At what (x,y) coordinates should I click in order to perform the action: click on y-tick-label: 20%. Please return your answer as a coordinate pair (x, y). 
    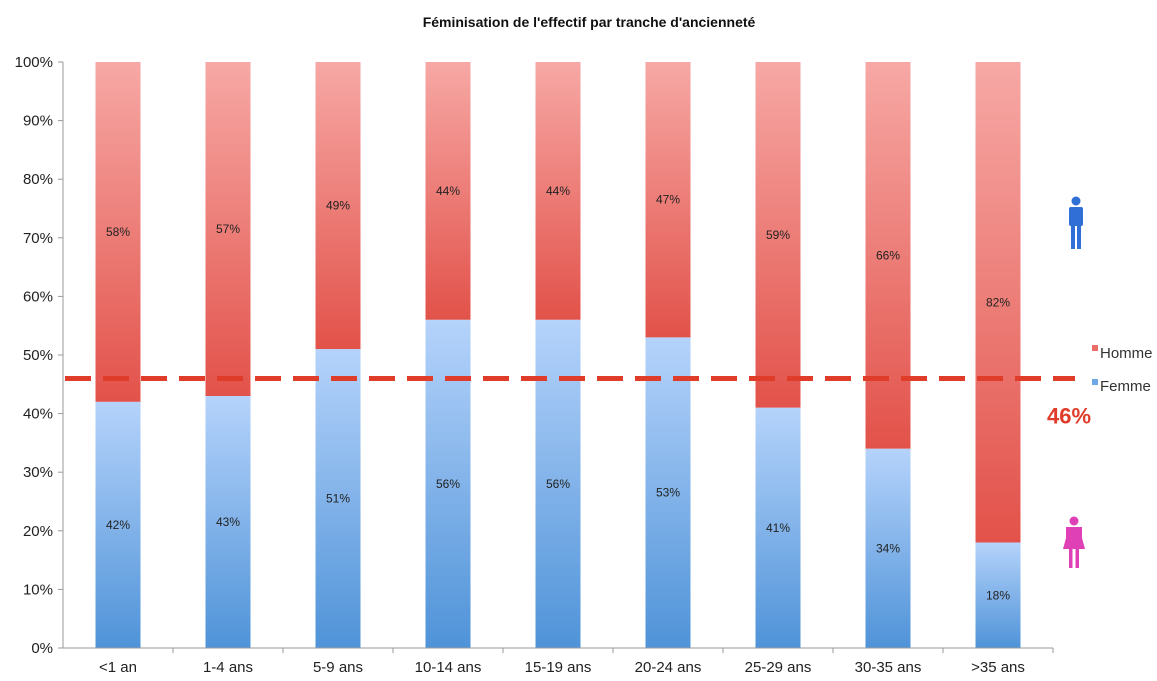
    Looking at the image, I should click on (38, 531).